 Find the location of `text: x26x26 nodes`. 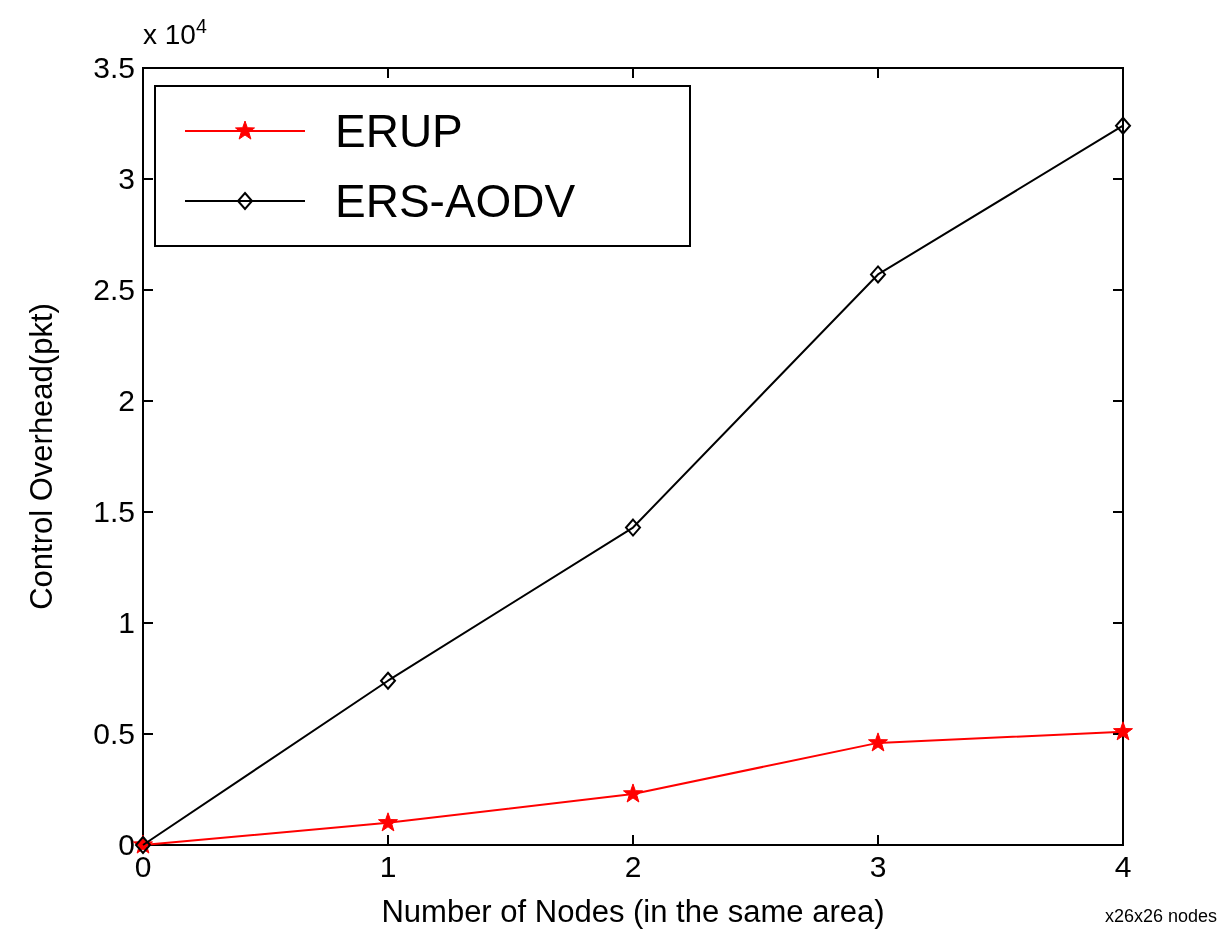

text: x26x26 nodes is located at coordinates (1160, 916).